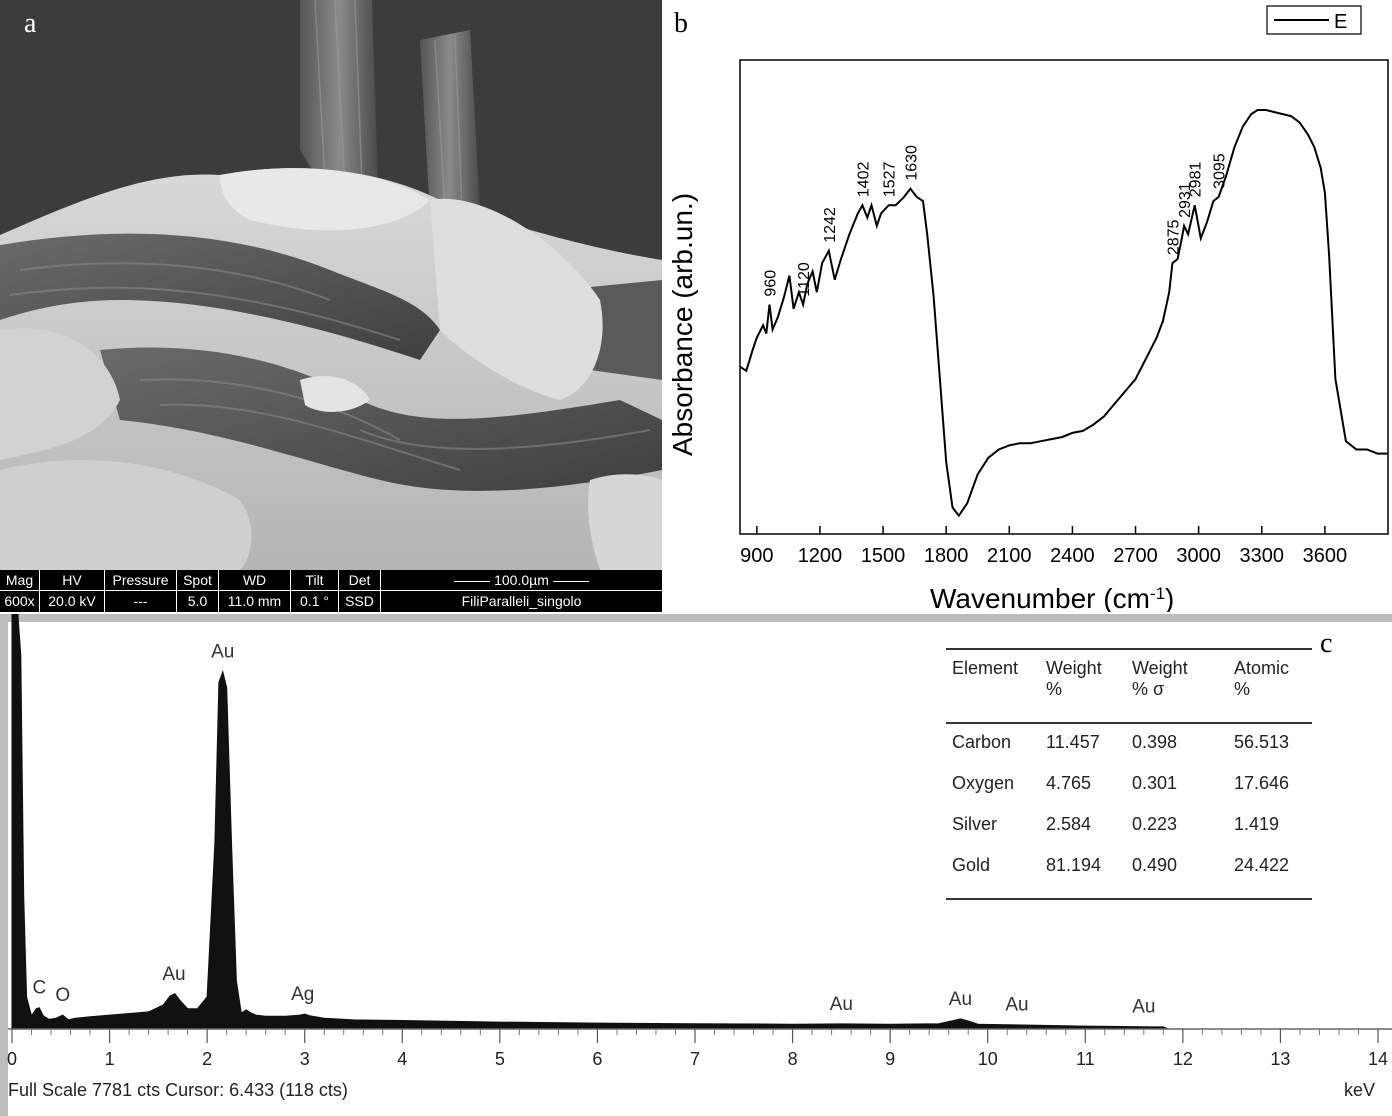 The height and width of the screenshot is (1116, 1392). I want to click on ftir-peak-label: 1242, so click(830, 225).